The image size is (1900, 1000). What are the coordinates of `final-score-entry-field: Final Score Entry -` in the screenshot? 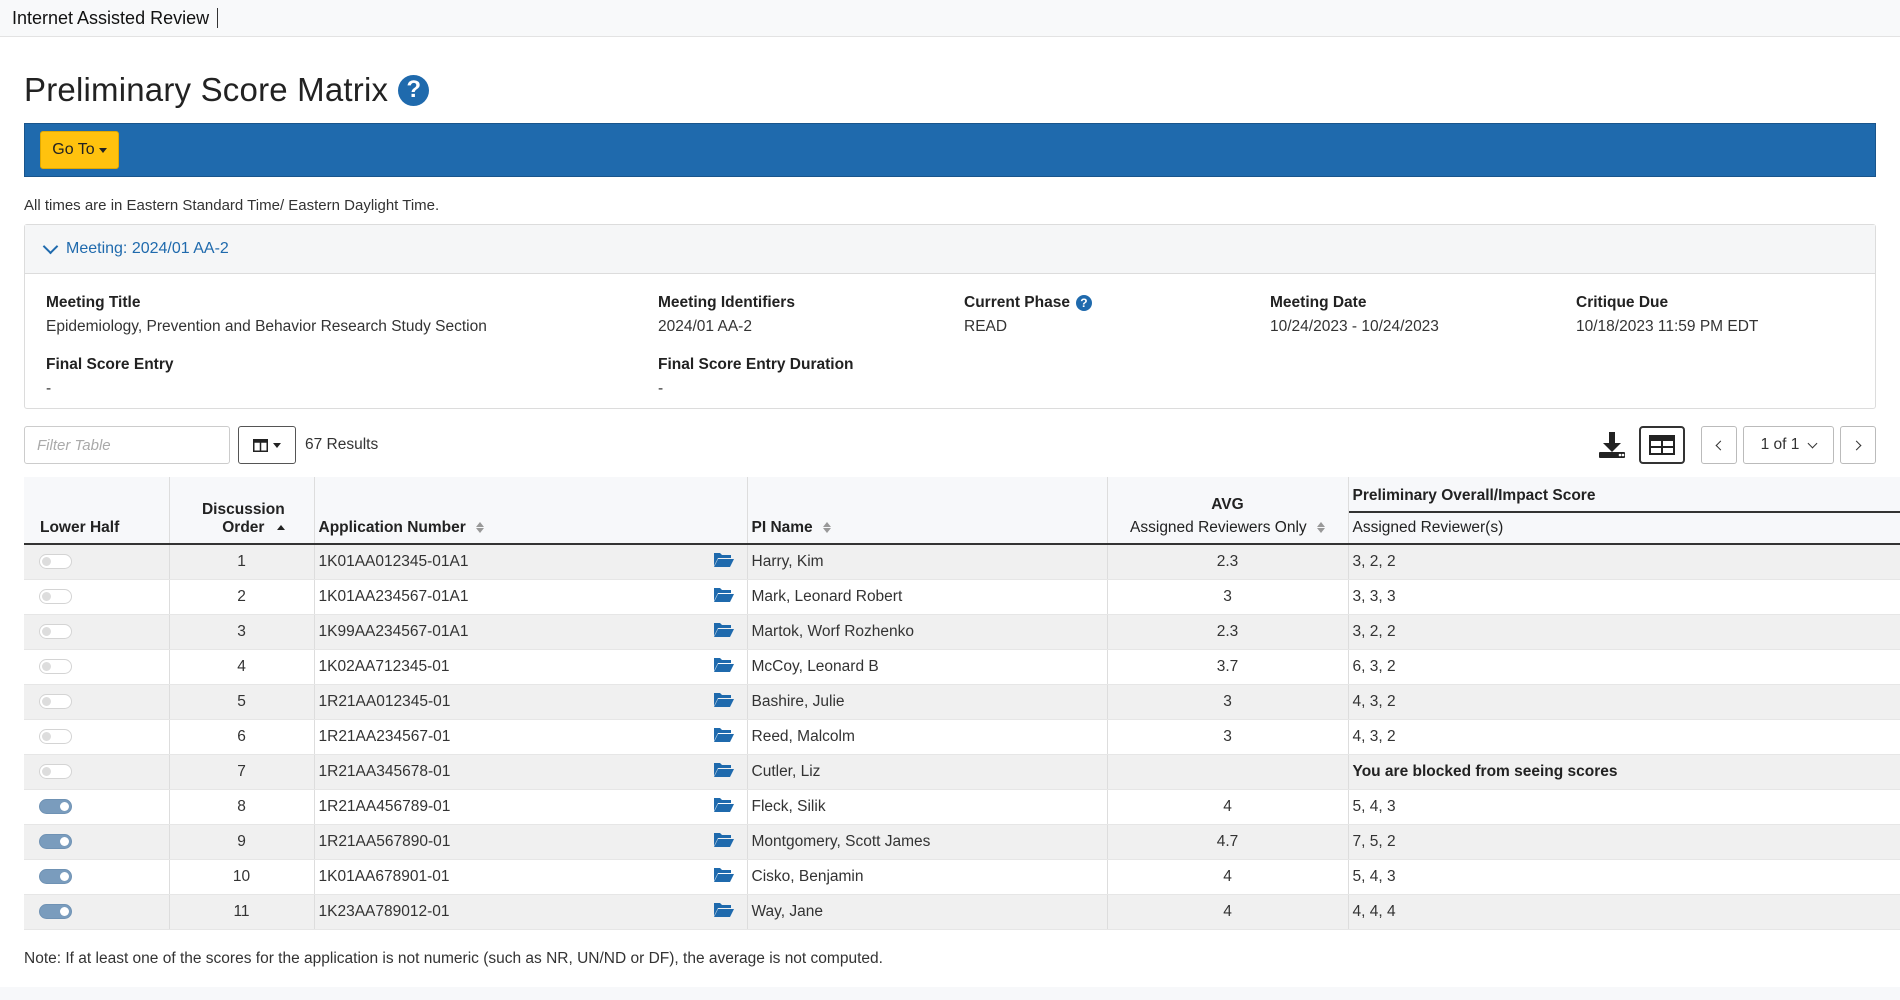 It's located at (352, 377).